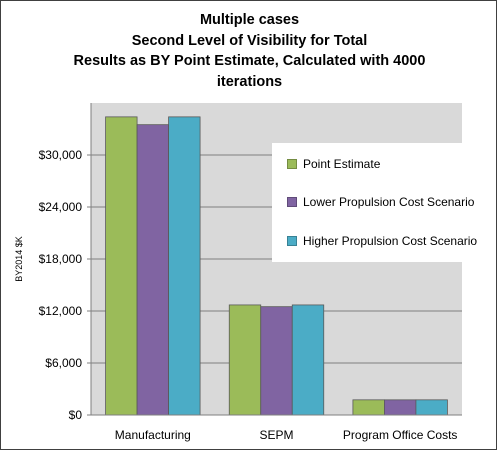 This screenshot has width=497, height=450. Describe the element at coordinates (342, 164) in the screenshot. I see `legend-label-point-estimate: Point Estimate` at that location.